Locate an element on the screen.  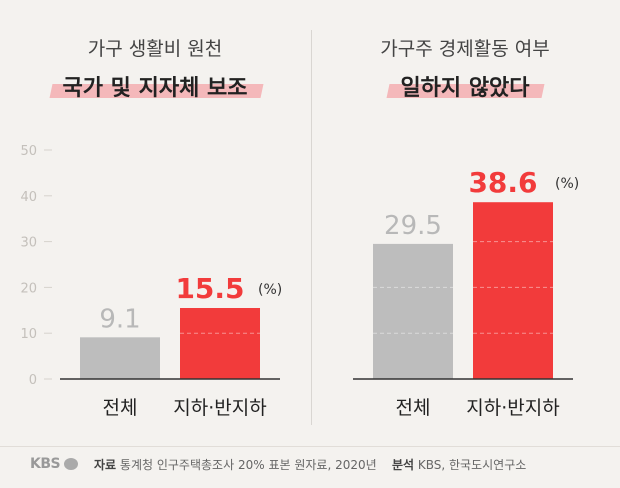
x-tick-label-1-0: 전체 is located at coordinates (413, 408).